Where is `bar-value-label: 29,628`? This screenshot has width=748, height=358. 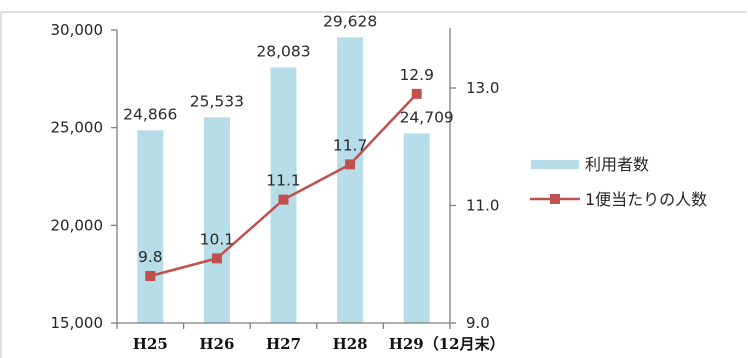
bar-value-label: 29,628 is located at coordinates (350, 21).